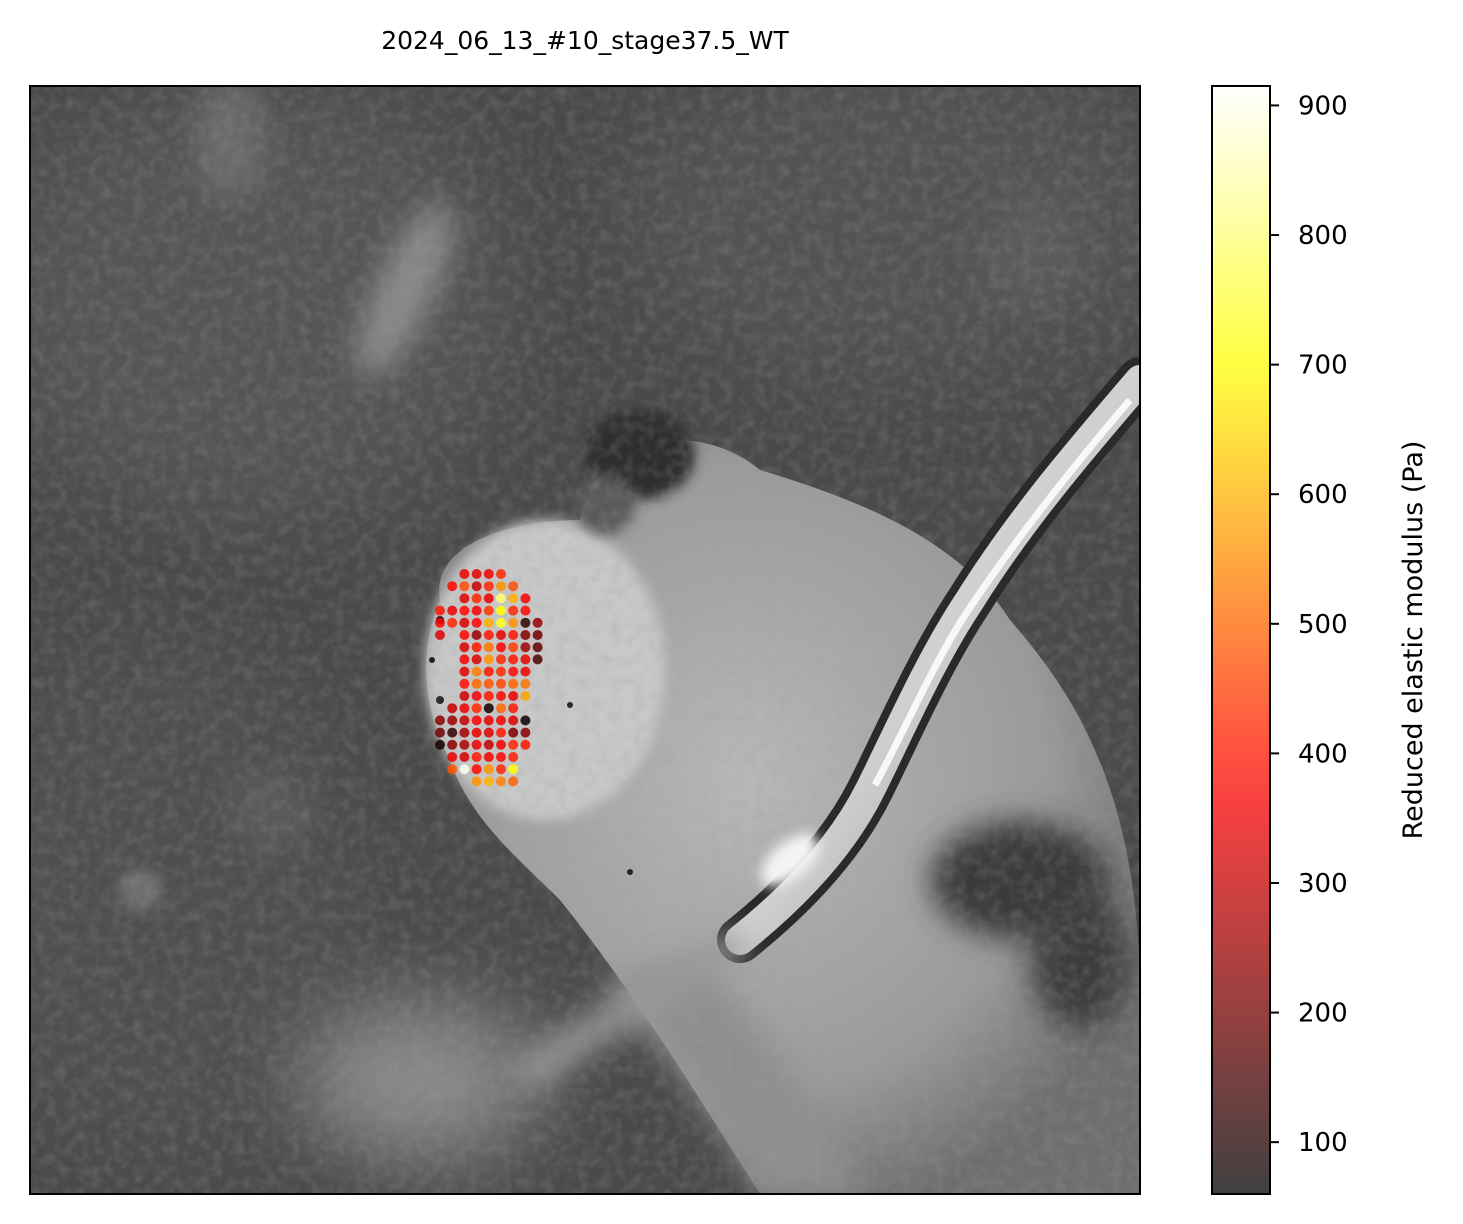  Describe the element at coordinates (1323, 754) in the screenshot. I see `colorbar-tick-label: 400` at that location.